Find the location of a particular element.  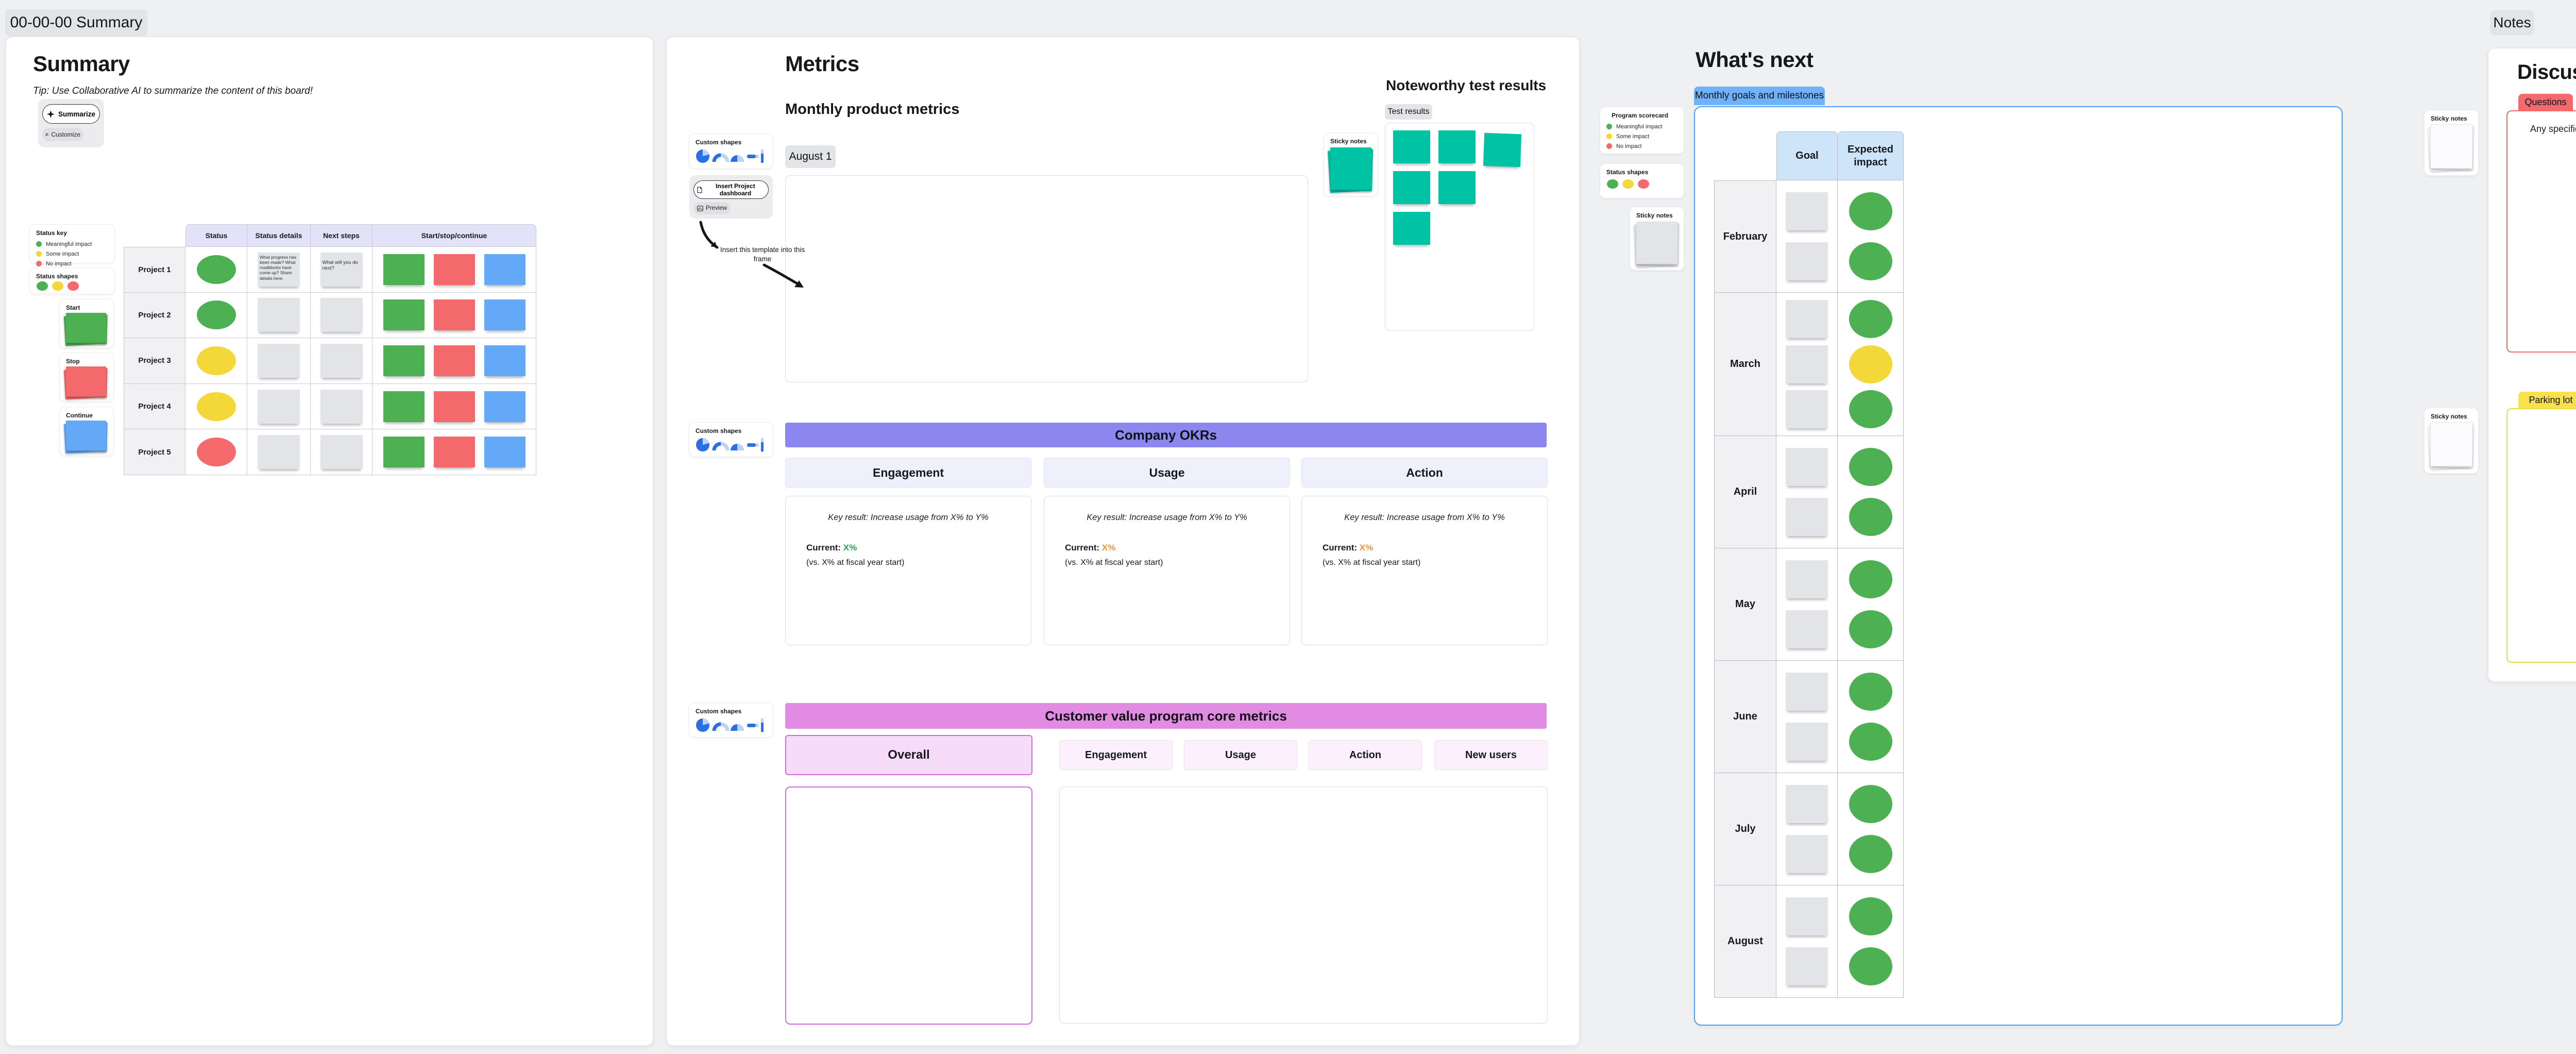

company-okrs-bar: Company OKRs is located at coordinates (1166, 435).